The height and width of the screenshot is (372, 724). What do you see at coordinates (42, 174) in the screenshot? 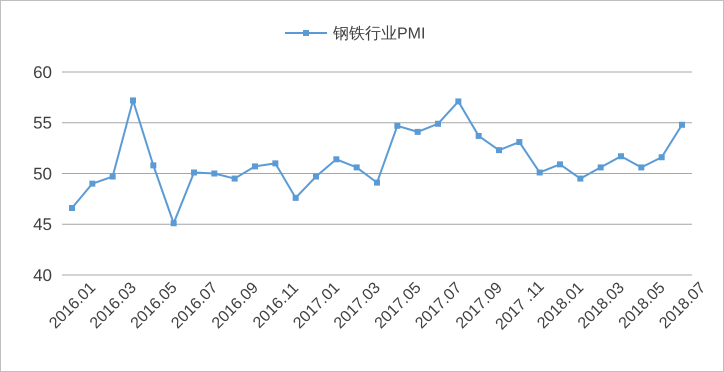
I see `y-tick-label: 50` at bounding box center [42, 174].